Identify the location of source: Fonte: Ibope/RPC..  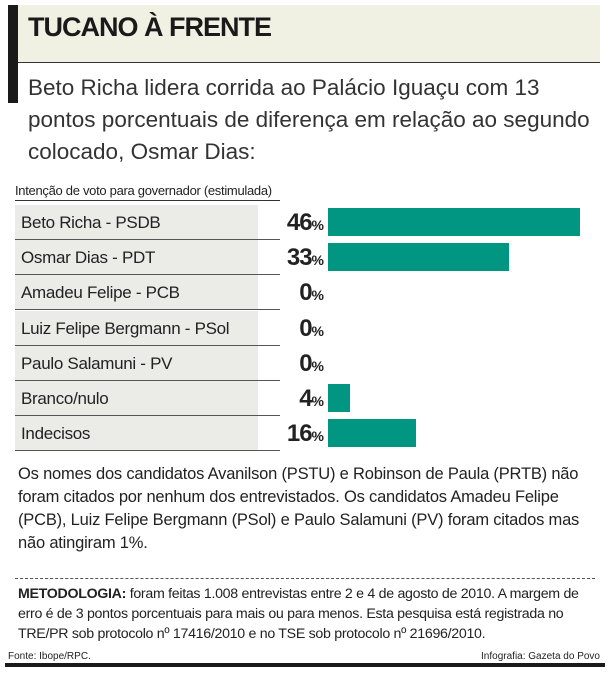
(49, 656).